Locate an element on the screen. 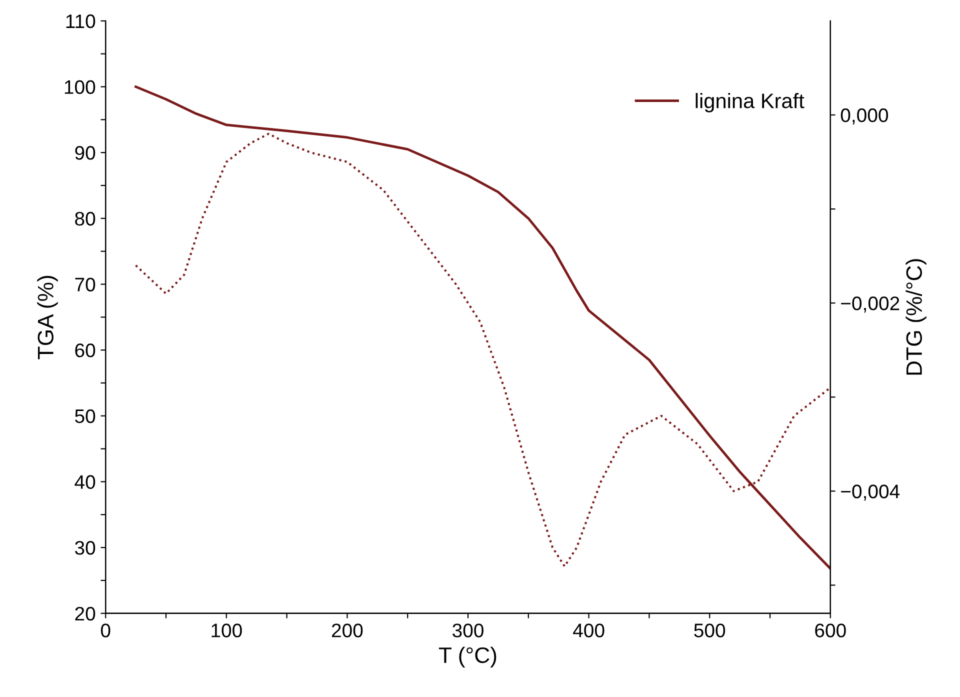 The height and width of the screenshot is (697, 960). y-tick-label: 70 is located at coordinates (85, 285).